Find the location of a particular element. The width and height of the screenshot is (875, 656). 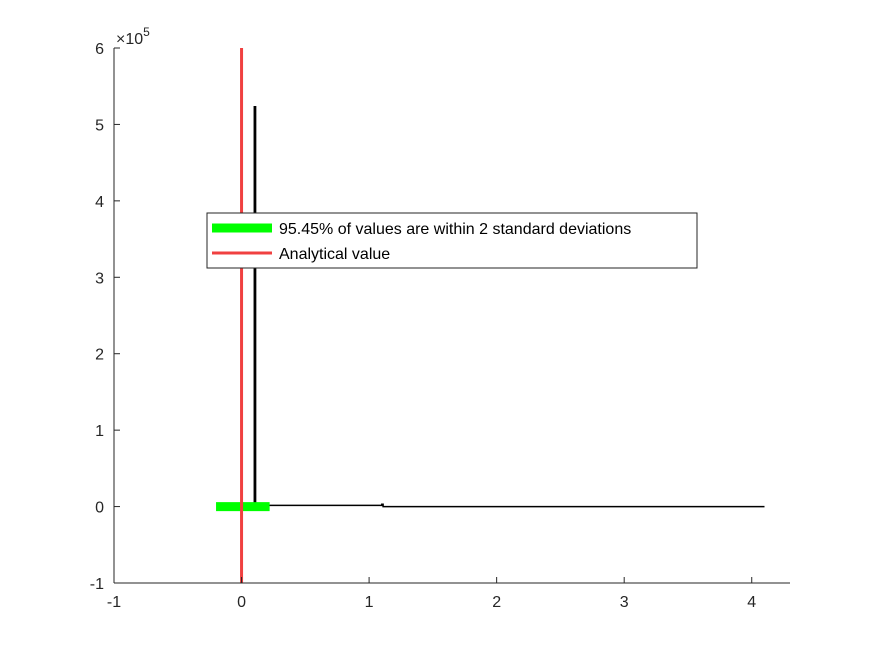

legend-box is located at coordinates (452, 240).